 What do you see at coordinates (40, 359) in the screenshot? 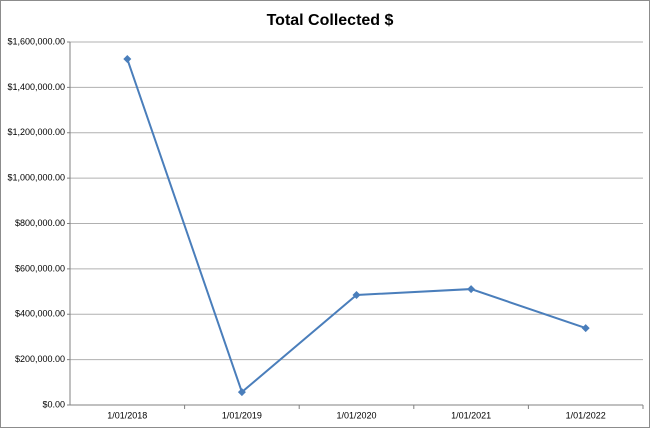
I see `y-tick-label: $200,000.00` at bounding box center [40, 359].